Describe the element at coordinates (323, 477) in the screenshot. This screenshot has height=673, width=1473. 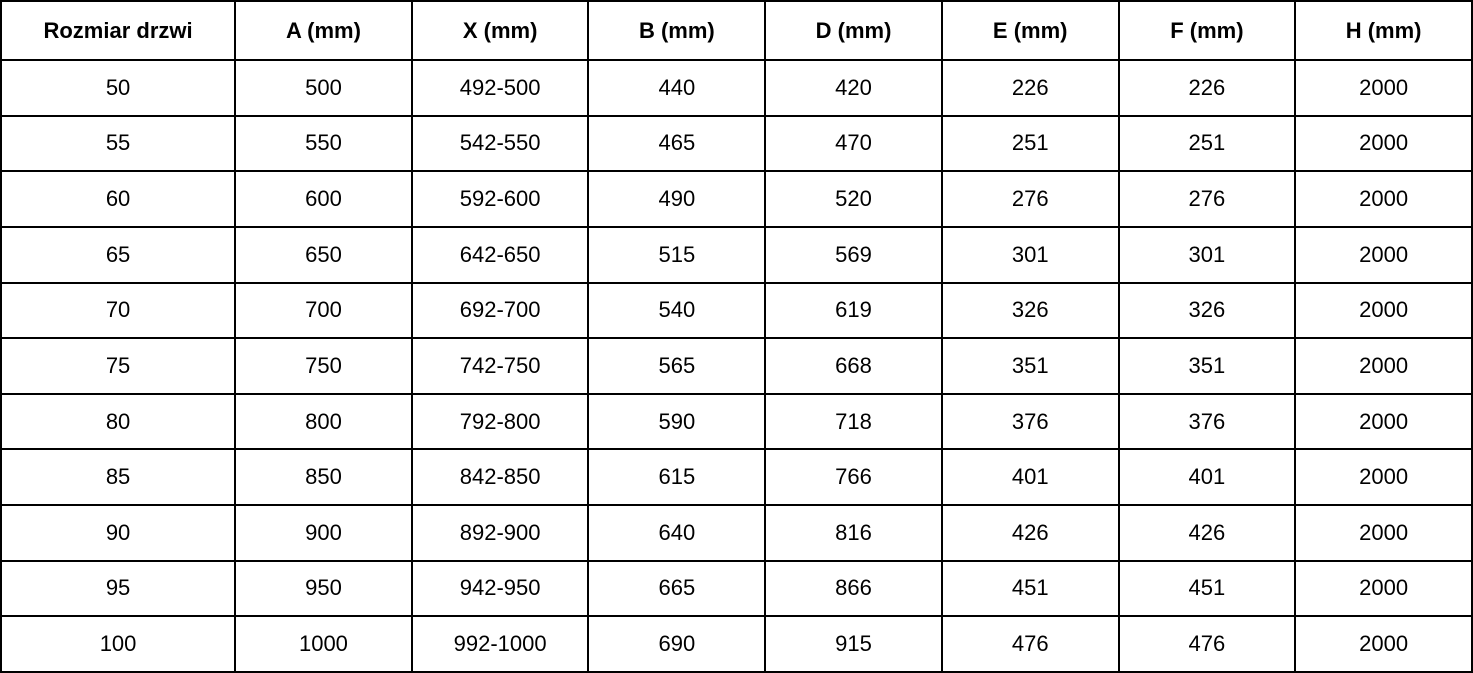
I see `table-cell: 850` at that location.